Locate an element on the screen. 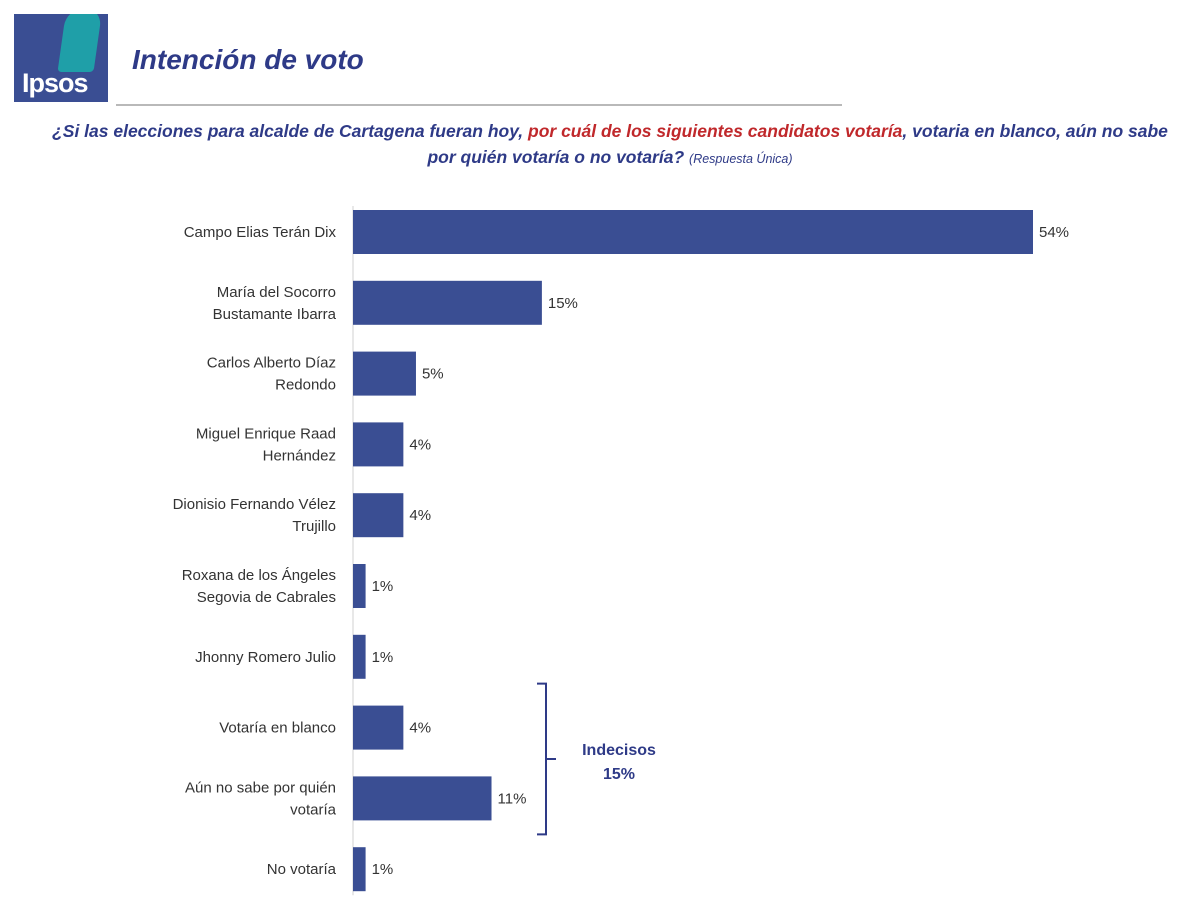 Image resolution: width=1200 pixels, height=901 pixels. value-label-4: 4% is located at coordinates (420, 515).